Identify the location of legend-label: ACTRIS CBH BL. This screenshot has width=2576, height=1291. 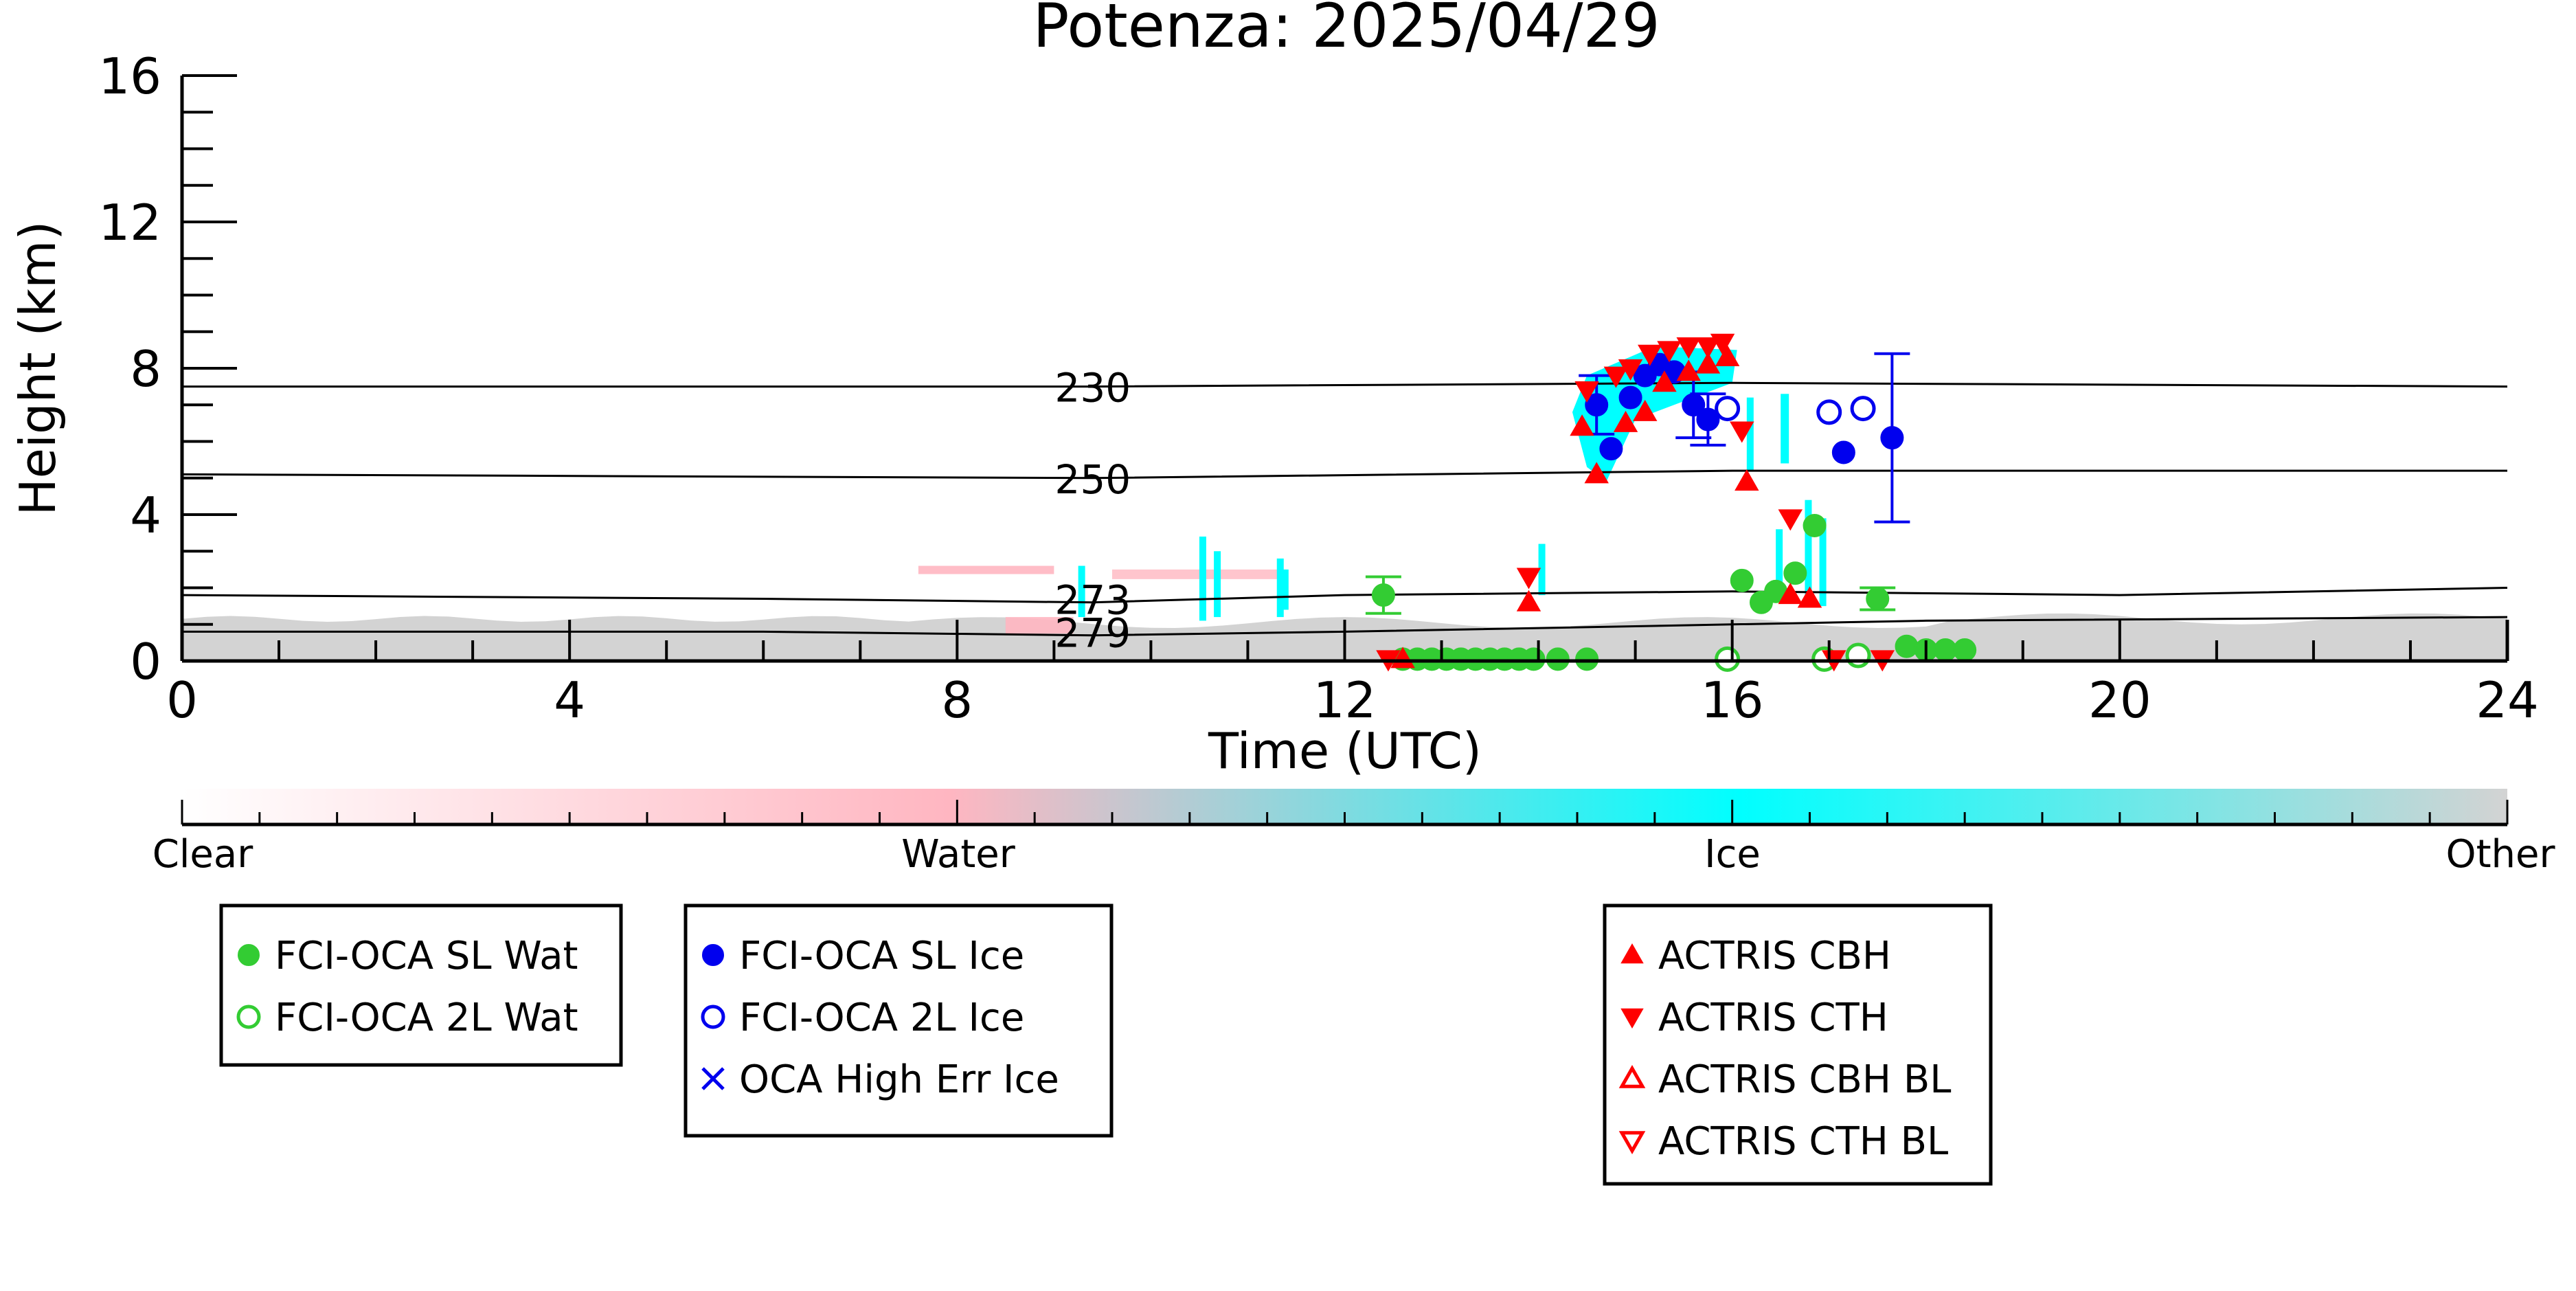
(1804, 1079).